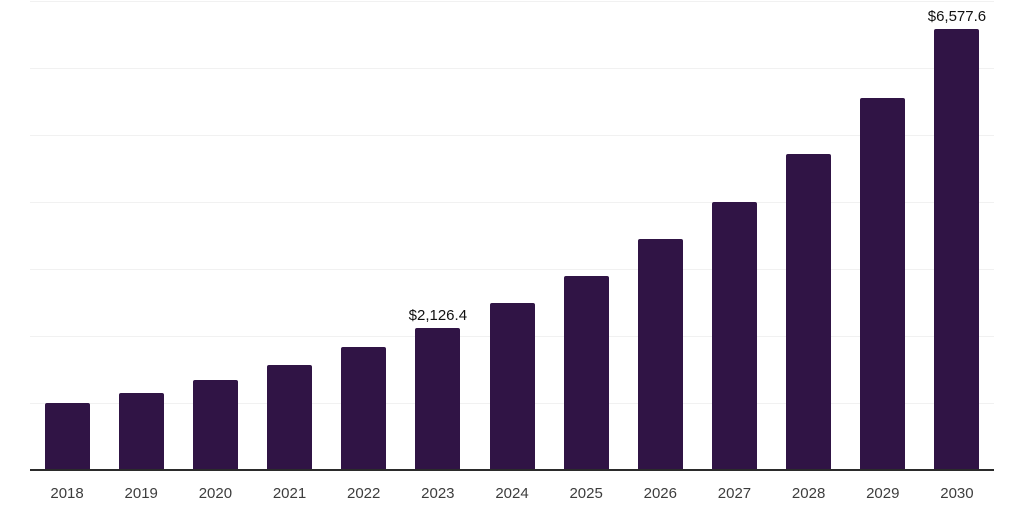 This screenshot has width=1024, height=512. What do you see at coordinates (364, 408) in the screenshot?
I see `bar-2022` at bounding box center [364, 408].